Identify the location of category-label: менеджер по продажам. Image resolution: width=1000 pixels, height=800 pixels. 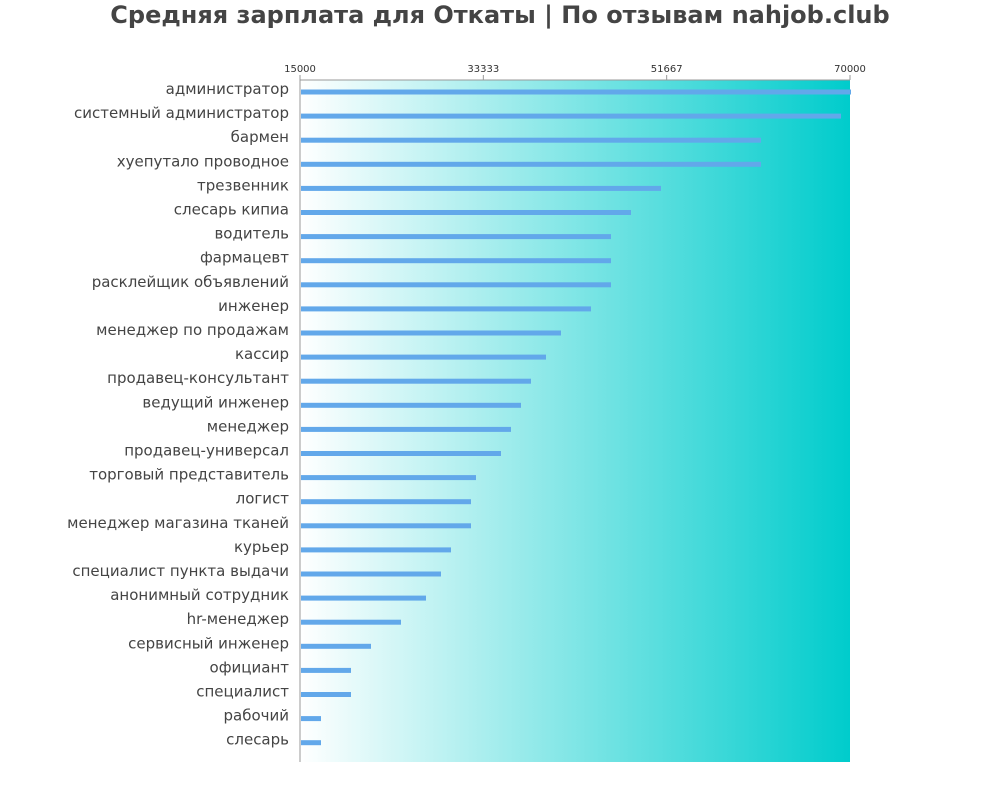
(192, 330).